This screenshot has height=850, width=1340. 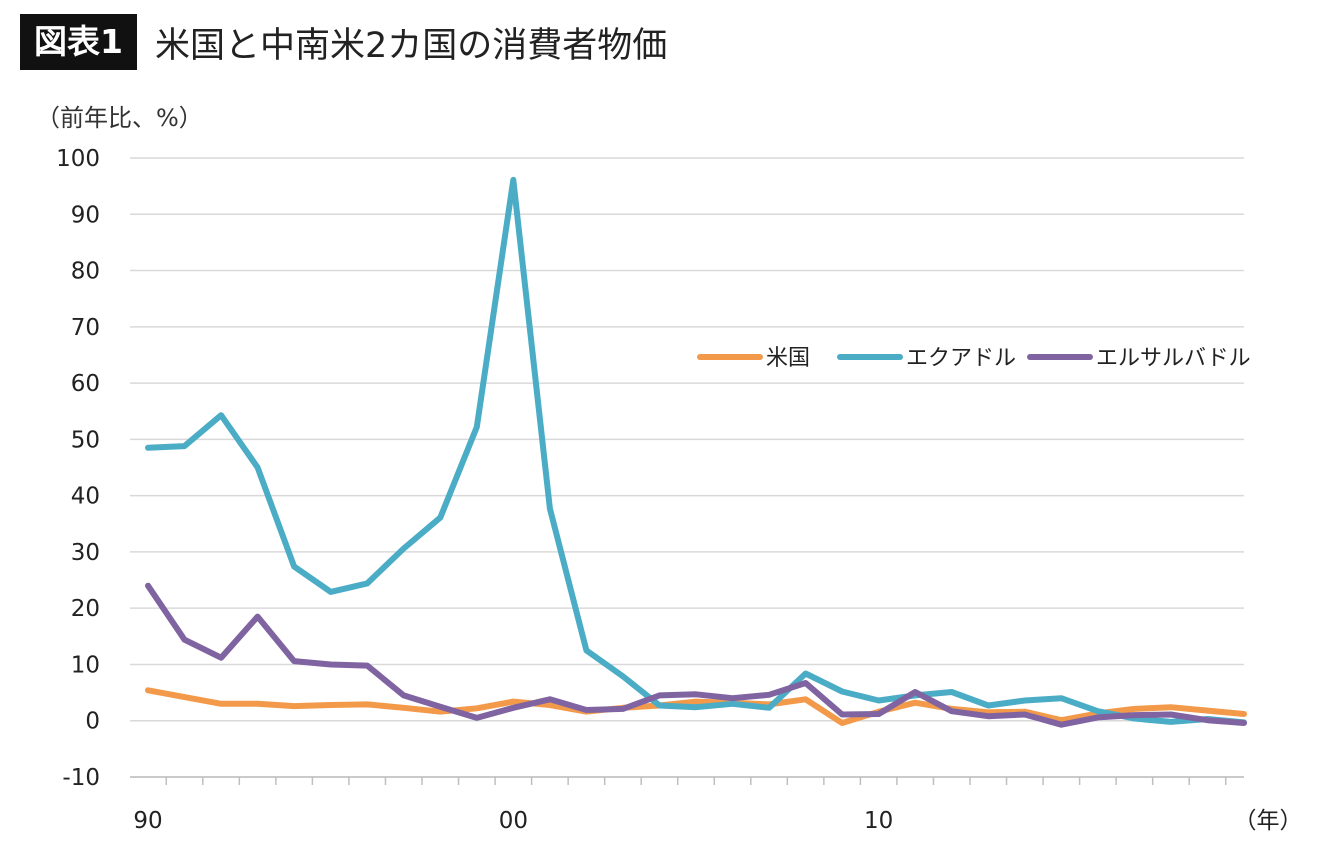 What do you see at coordinates (81, 778) in the screenshot?
I see `y-tick-label: -10` at bounding box center [81, 778].